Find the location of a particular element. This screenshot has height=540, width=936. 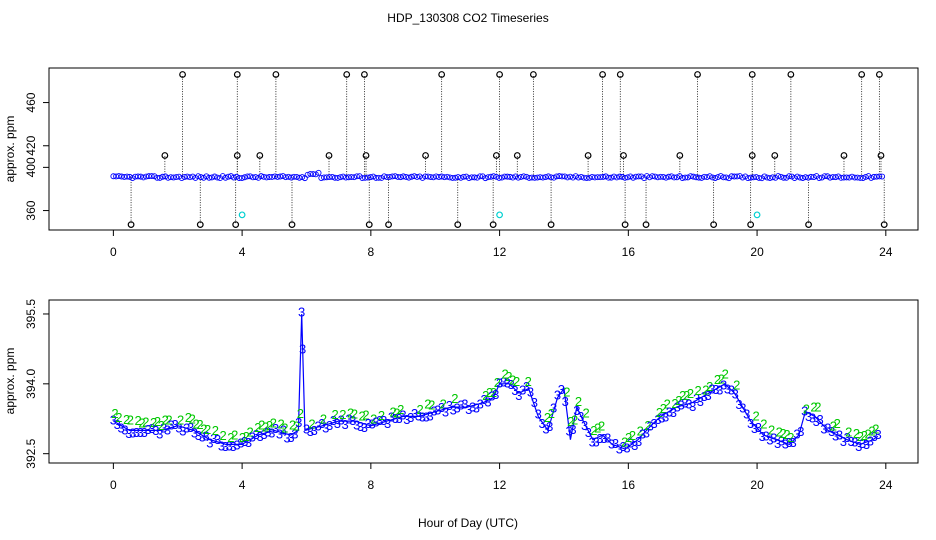

cyan-point is located at coordinates (242, 215).